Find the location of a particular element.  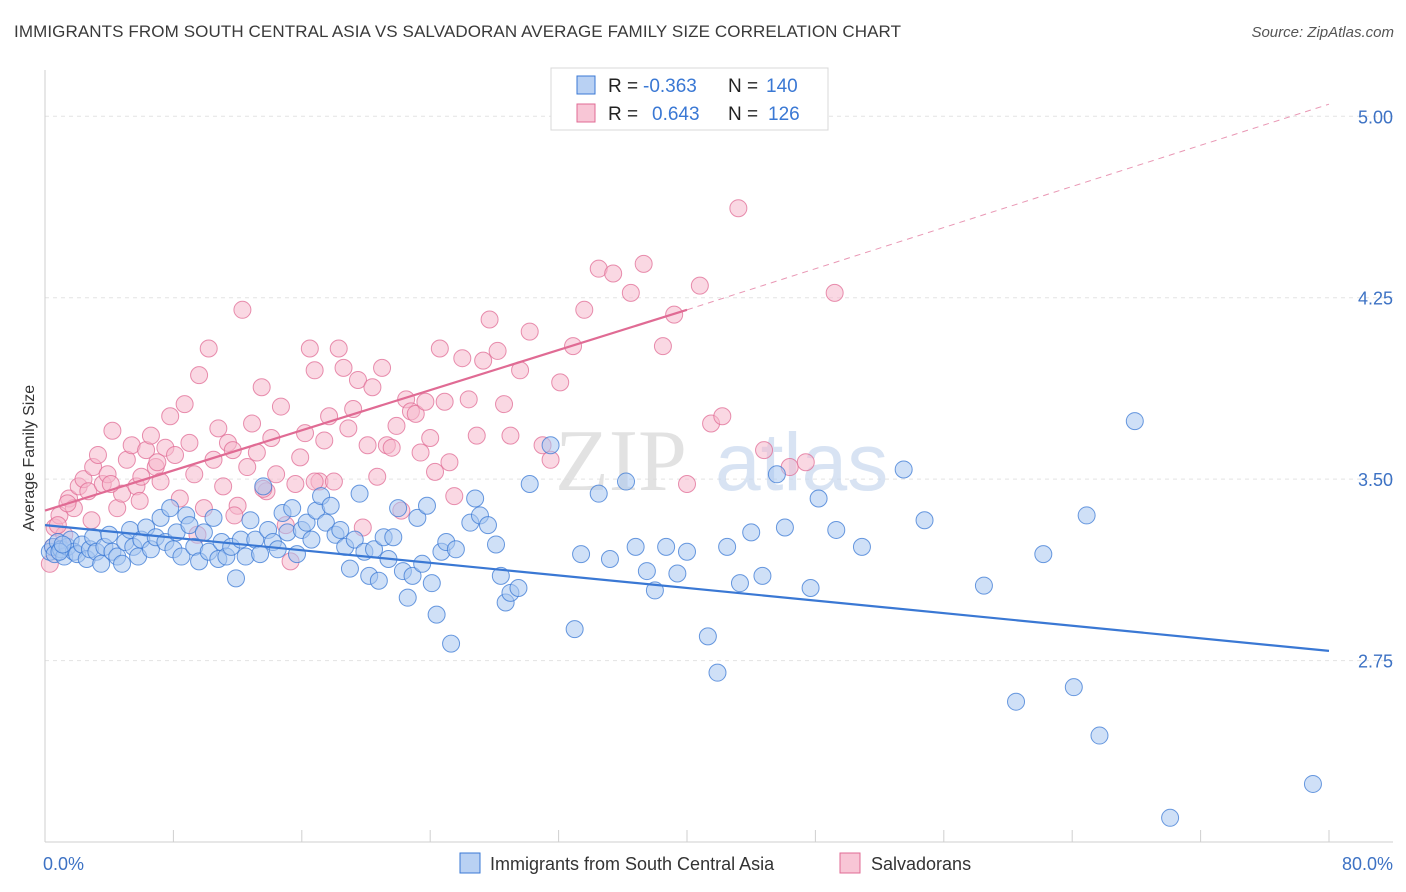

stats-r-label-2: R = is located at coordinates (623, 114).